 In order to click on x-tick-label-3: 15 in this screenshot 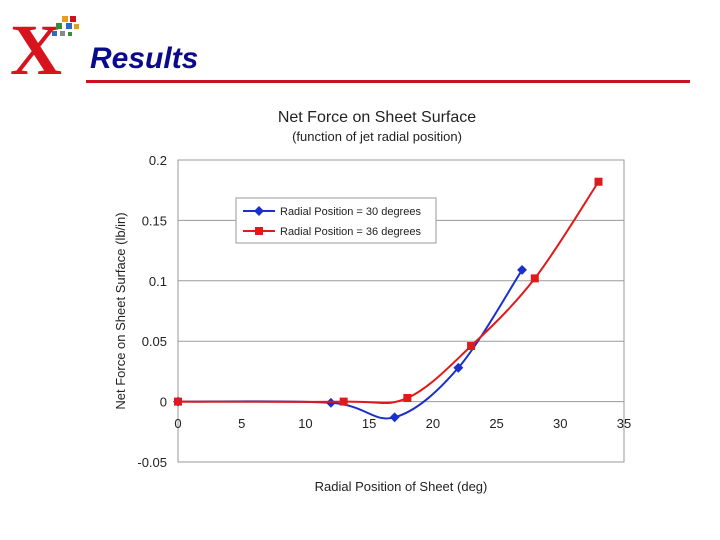, I will do `click(369, 423)`.